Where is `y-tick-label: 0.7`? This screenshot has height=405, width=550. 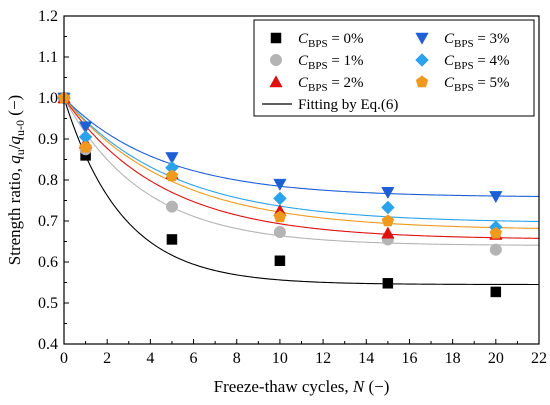 y-tick-label: 0.7 is located at coordinates (48, 221).